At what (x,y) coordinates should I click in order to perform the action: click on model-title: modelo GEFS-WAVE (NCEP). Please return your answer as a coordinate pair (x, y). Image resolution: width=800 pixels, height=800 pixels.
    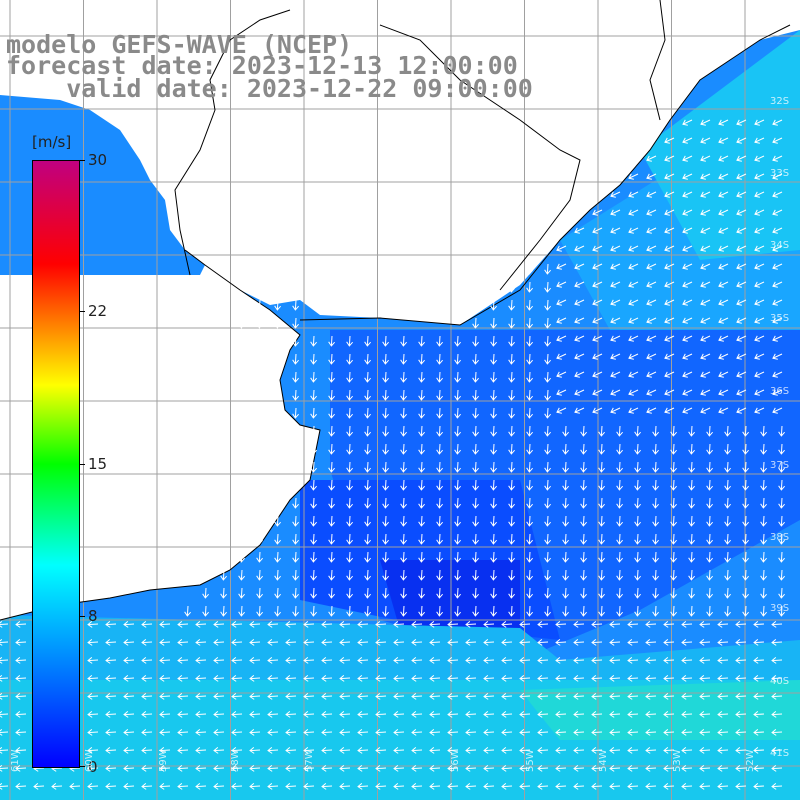
    Looking at the image, I should click on (179, 44).